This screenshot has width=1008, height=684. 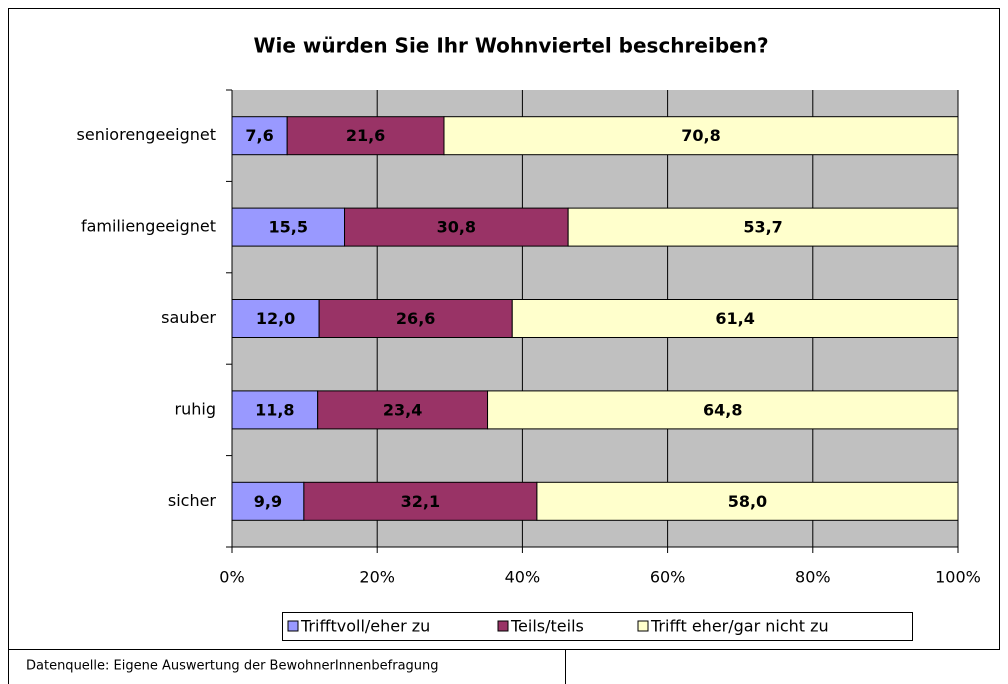 What do you see at coordinates (958, 577) in the screenshot?
I see `x-tick-label: 100%` at bounding box center [958, 577].